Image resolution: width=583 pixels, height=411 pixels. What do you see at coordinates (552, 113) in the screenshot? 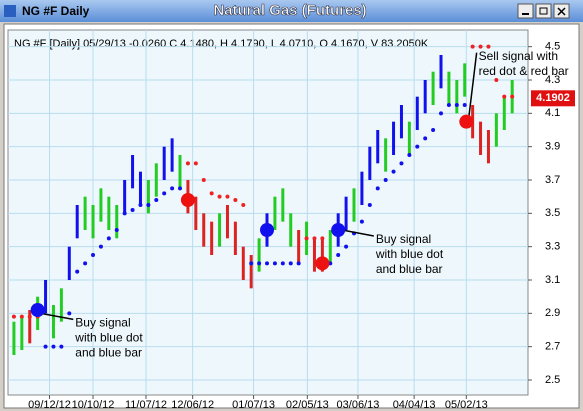
I see `y-tick-label: 4.1` at bounding box center [552, 113].